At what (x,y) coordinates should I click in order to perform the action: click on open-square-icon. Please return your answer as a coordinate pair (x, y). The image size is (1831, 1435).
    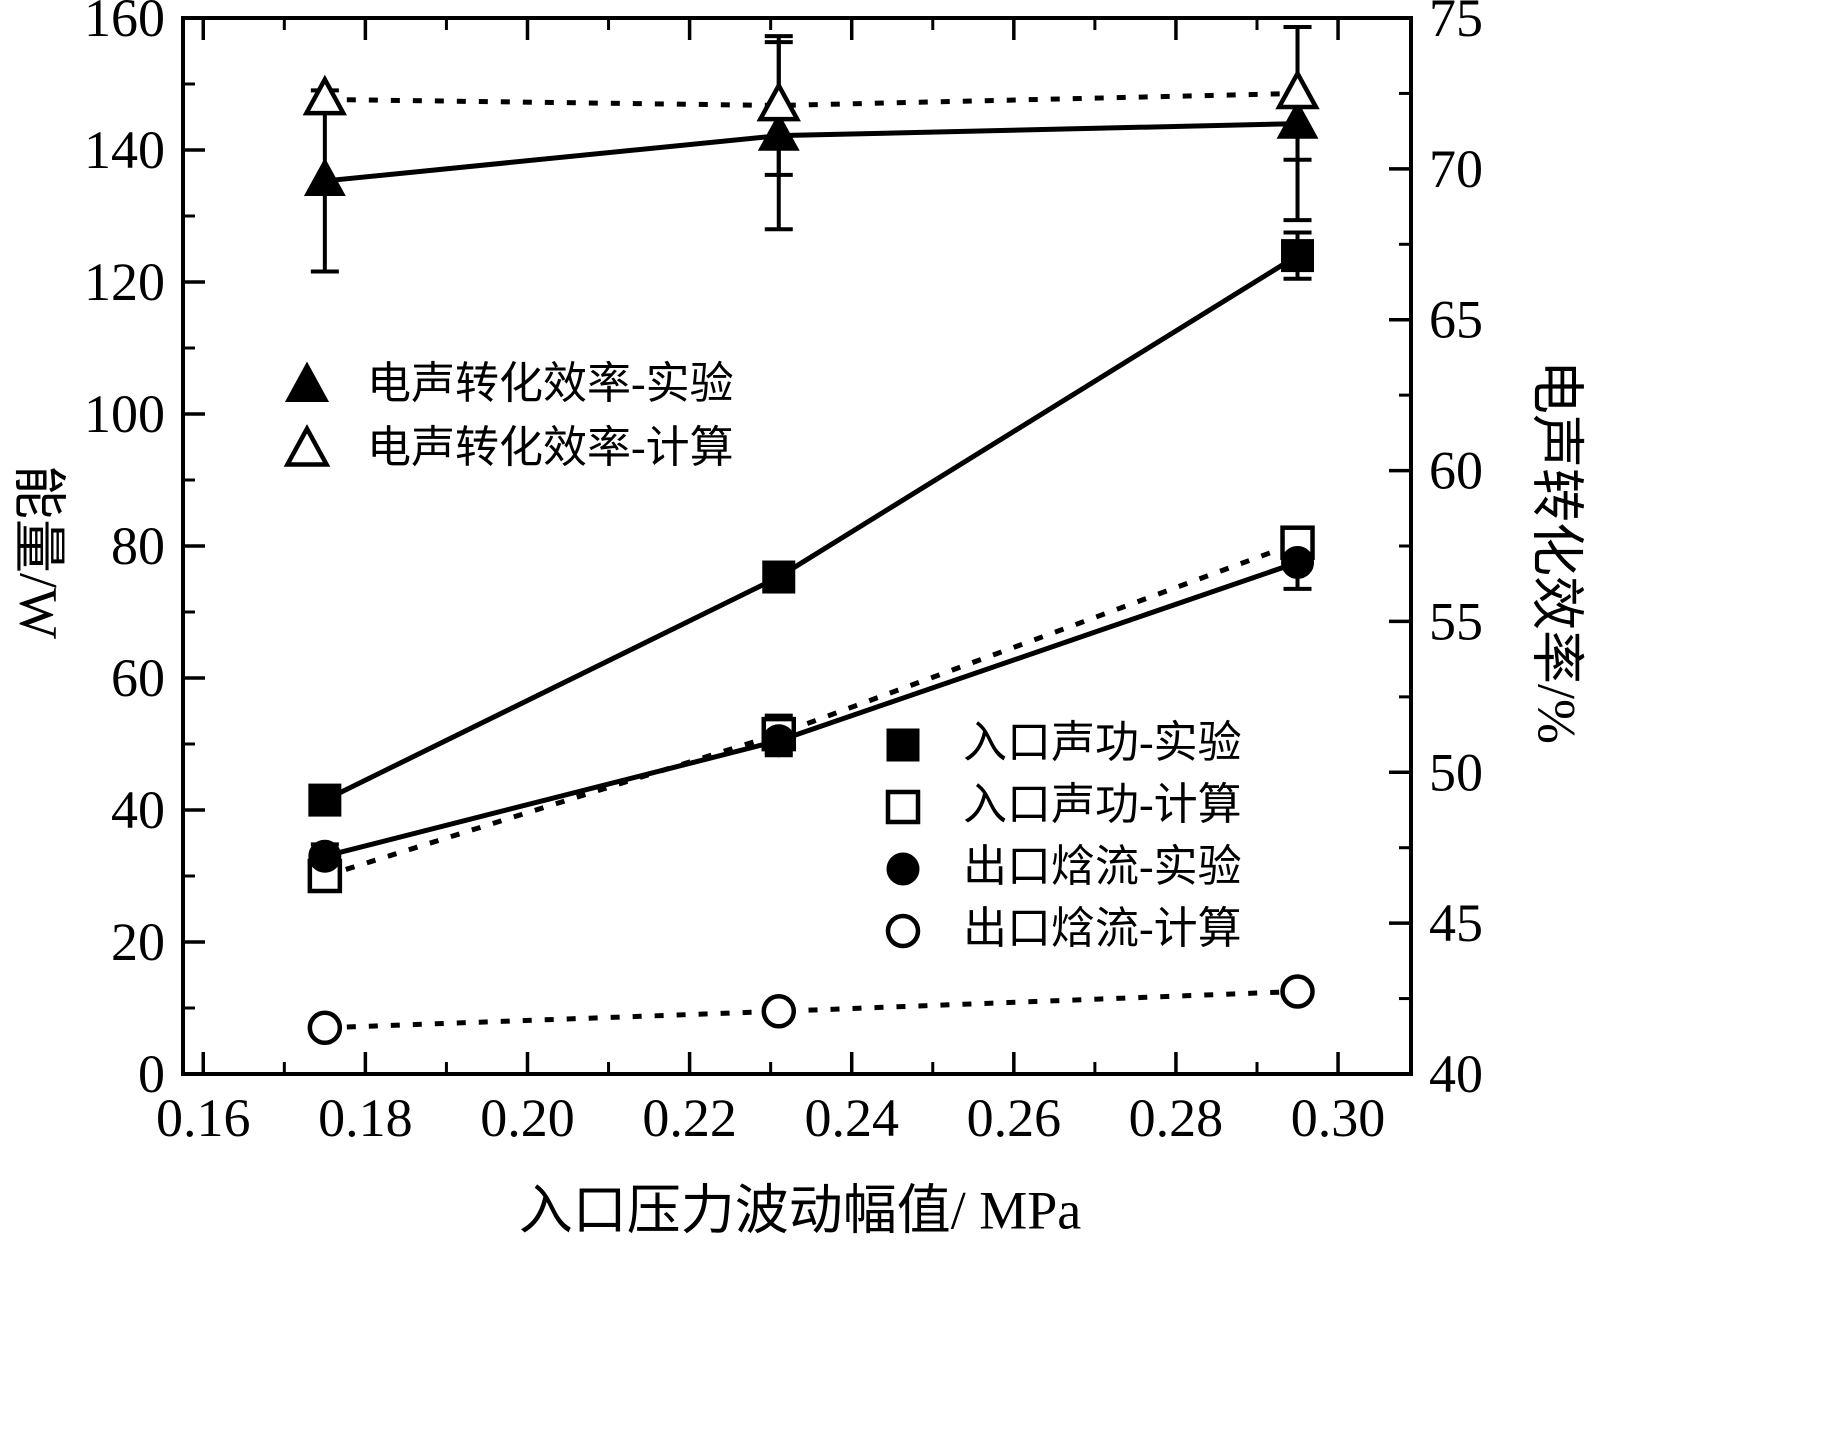
    Looking at the image, I should click on (903, 807).